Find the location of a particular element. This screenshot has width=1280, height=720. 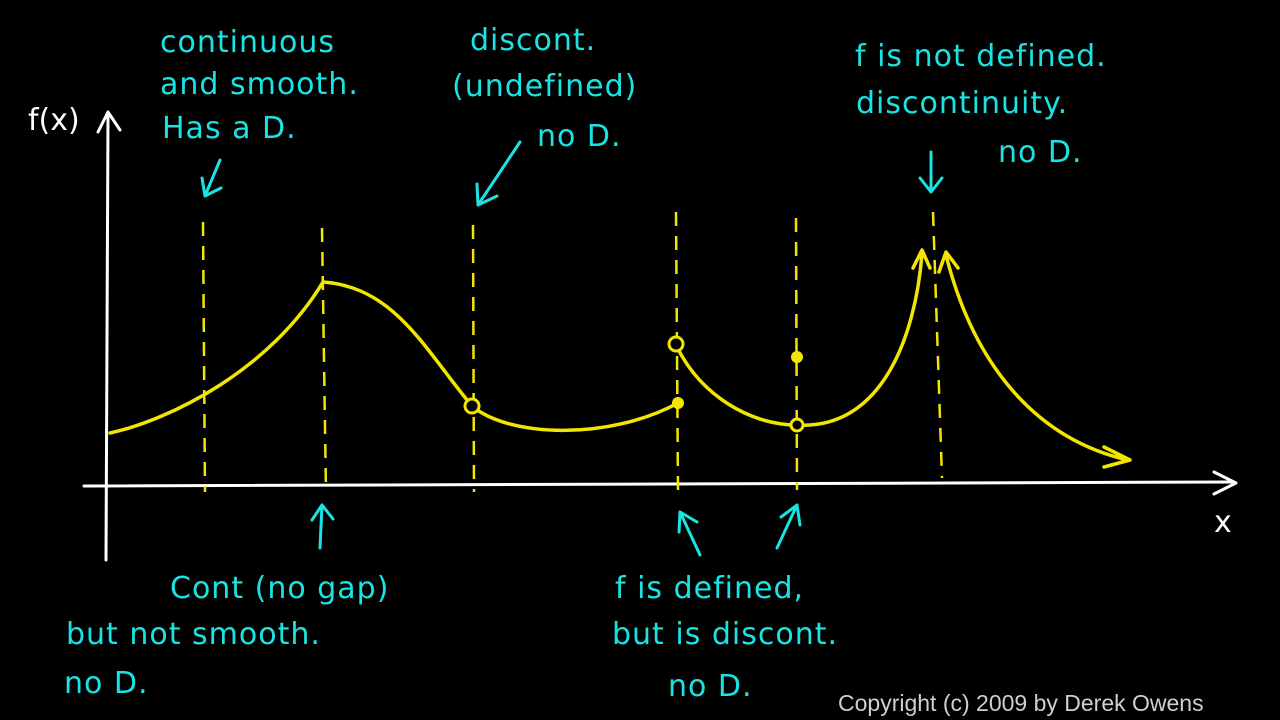

annotation-asymptote-line-2: discontinuity. is located at coordinates (962, 103).